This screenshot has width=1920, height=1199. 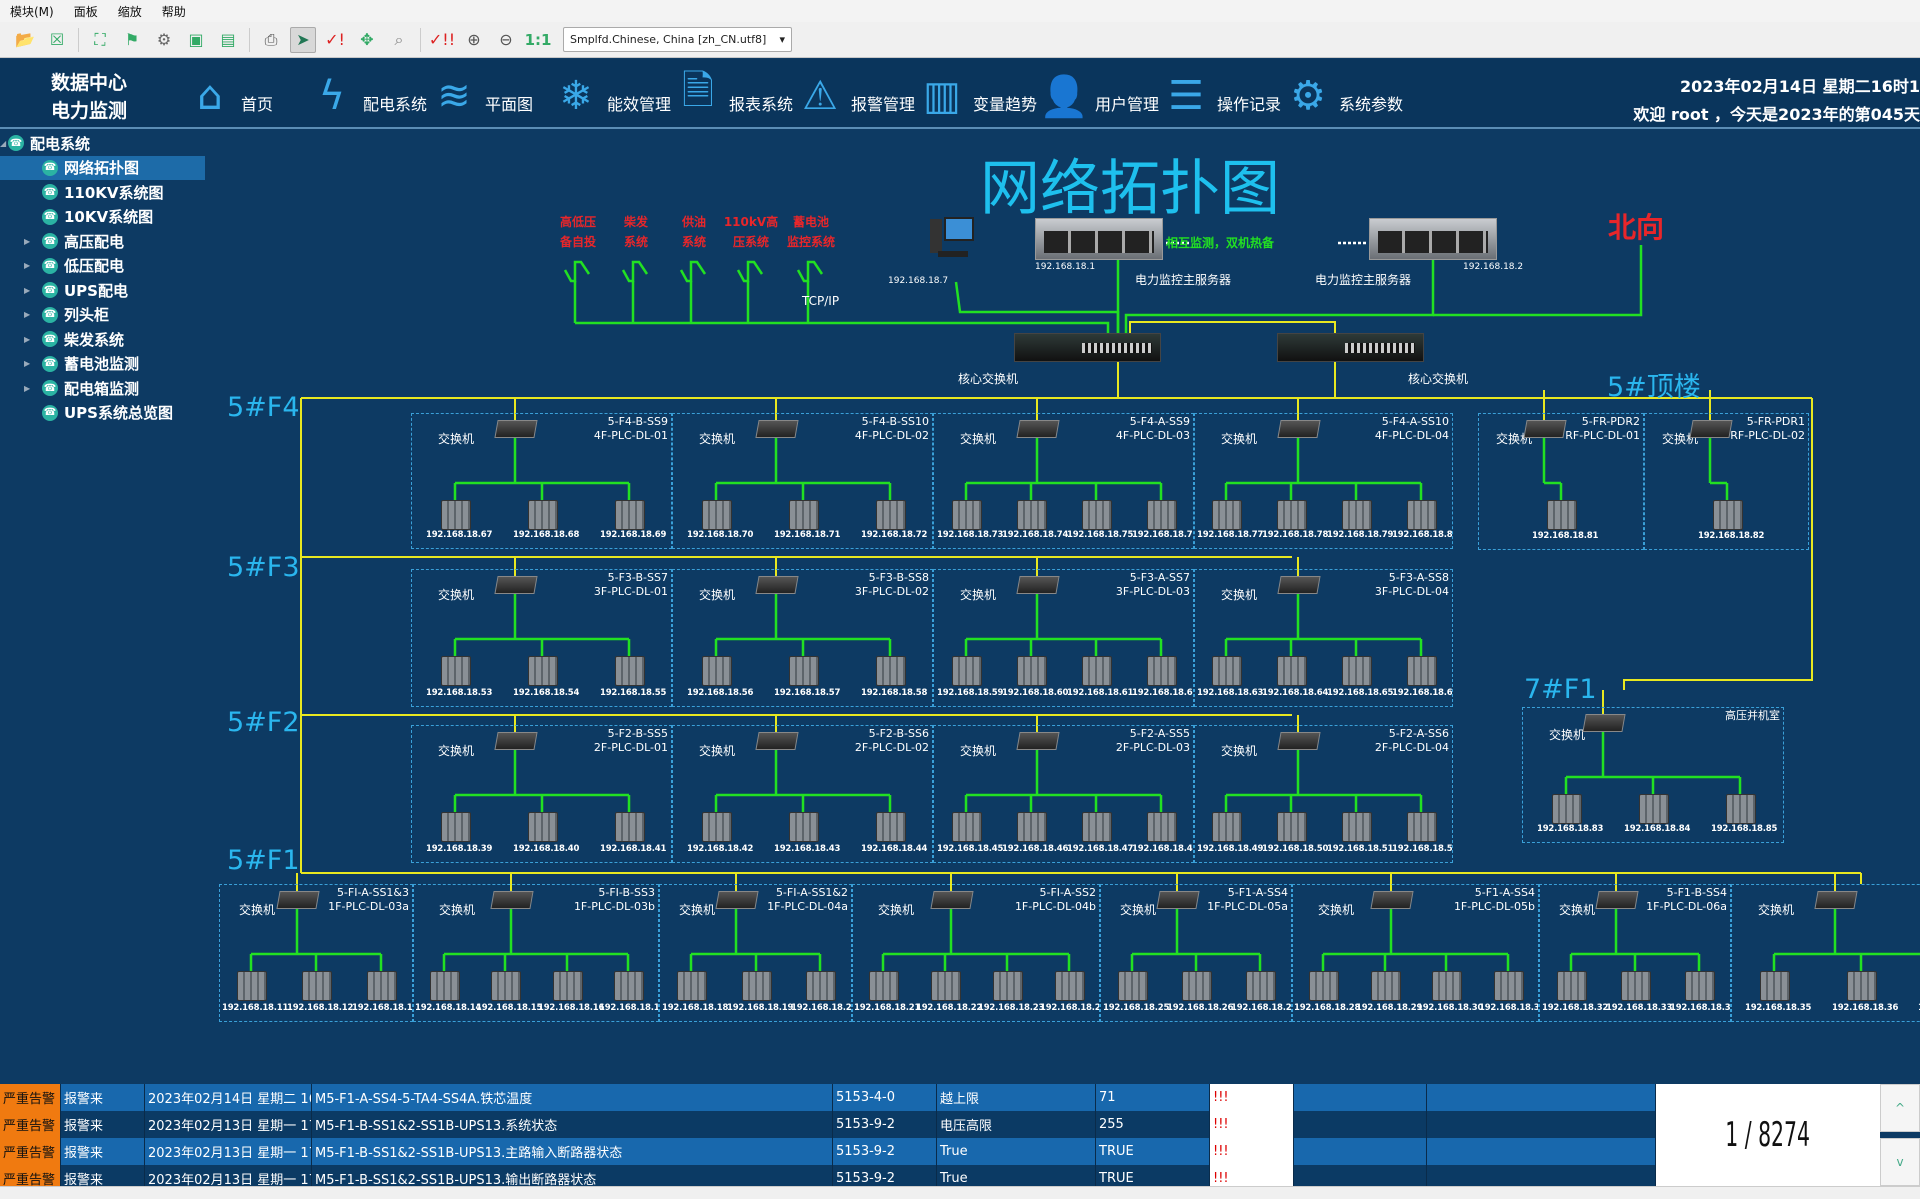 What do you see at coordinates (1222, 93) in the screenshot?
I see `nav-item-8: ☰ 操作记录` at bounding box center [1222, 93].